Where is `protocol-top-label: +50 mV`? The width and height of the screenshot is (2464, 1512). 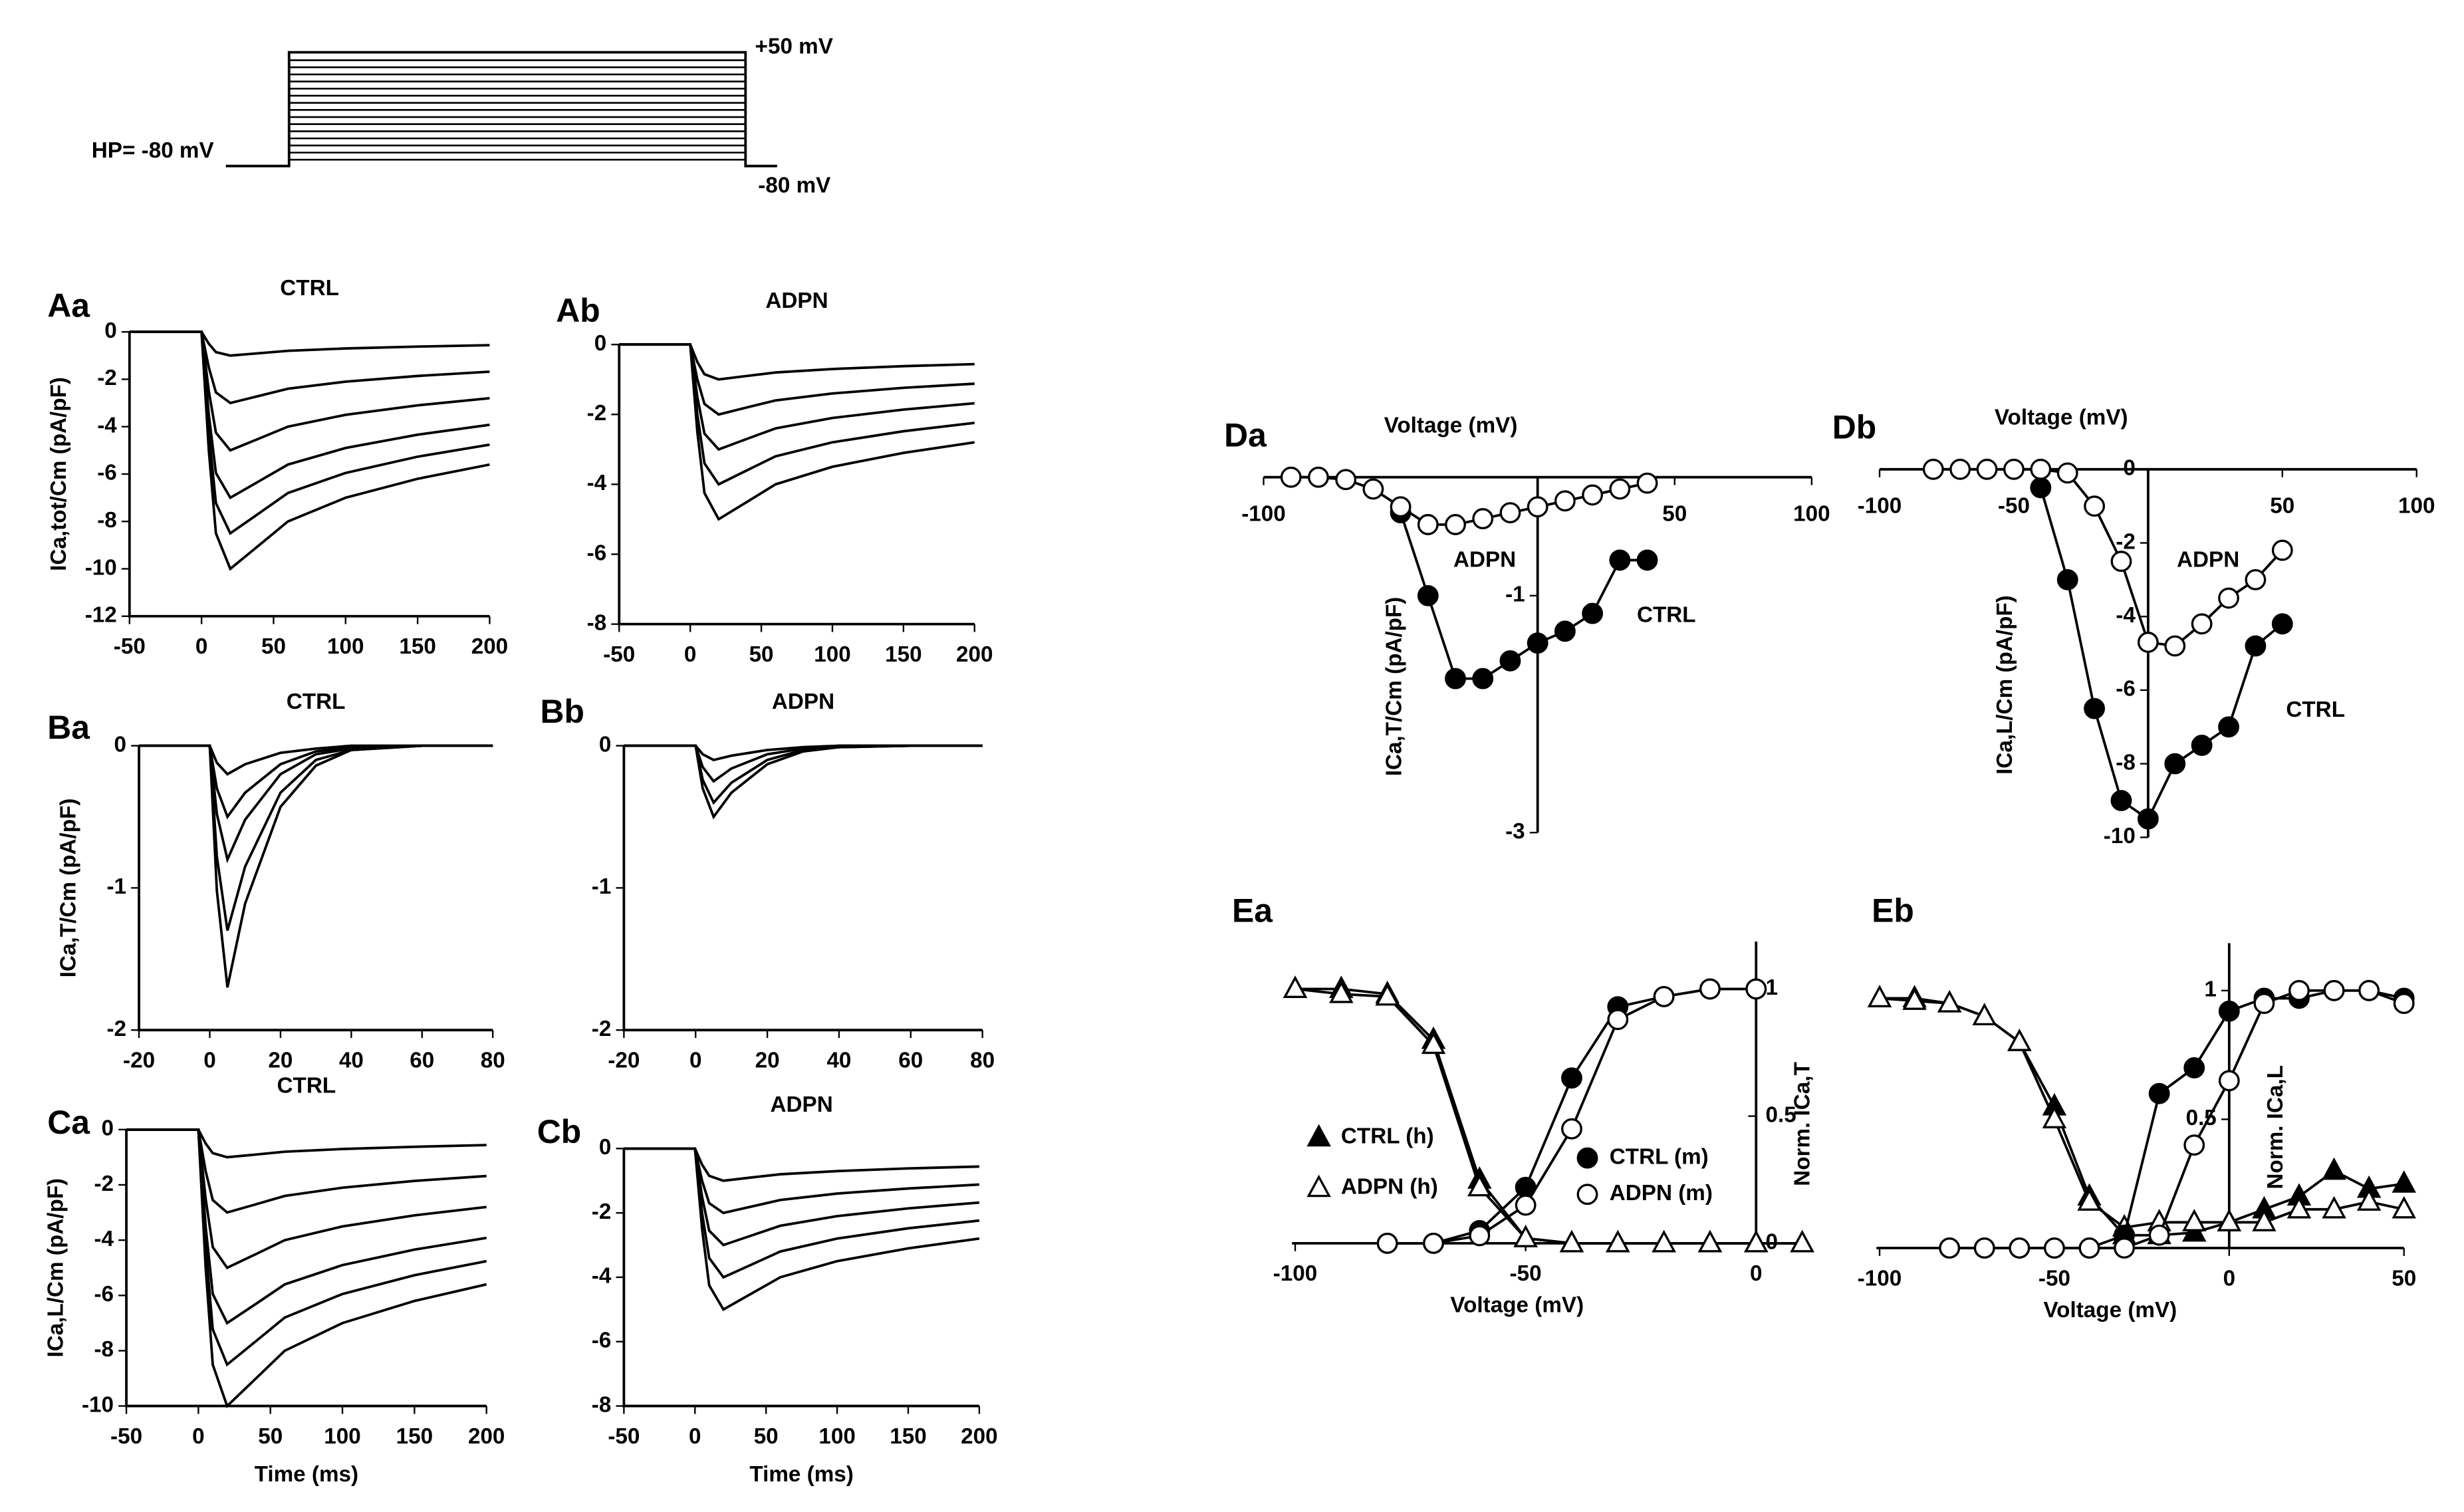 protocol-top-label: +50 mV is located at coordinates (794, 47).